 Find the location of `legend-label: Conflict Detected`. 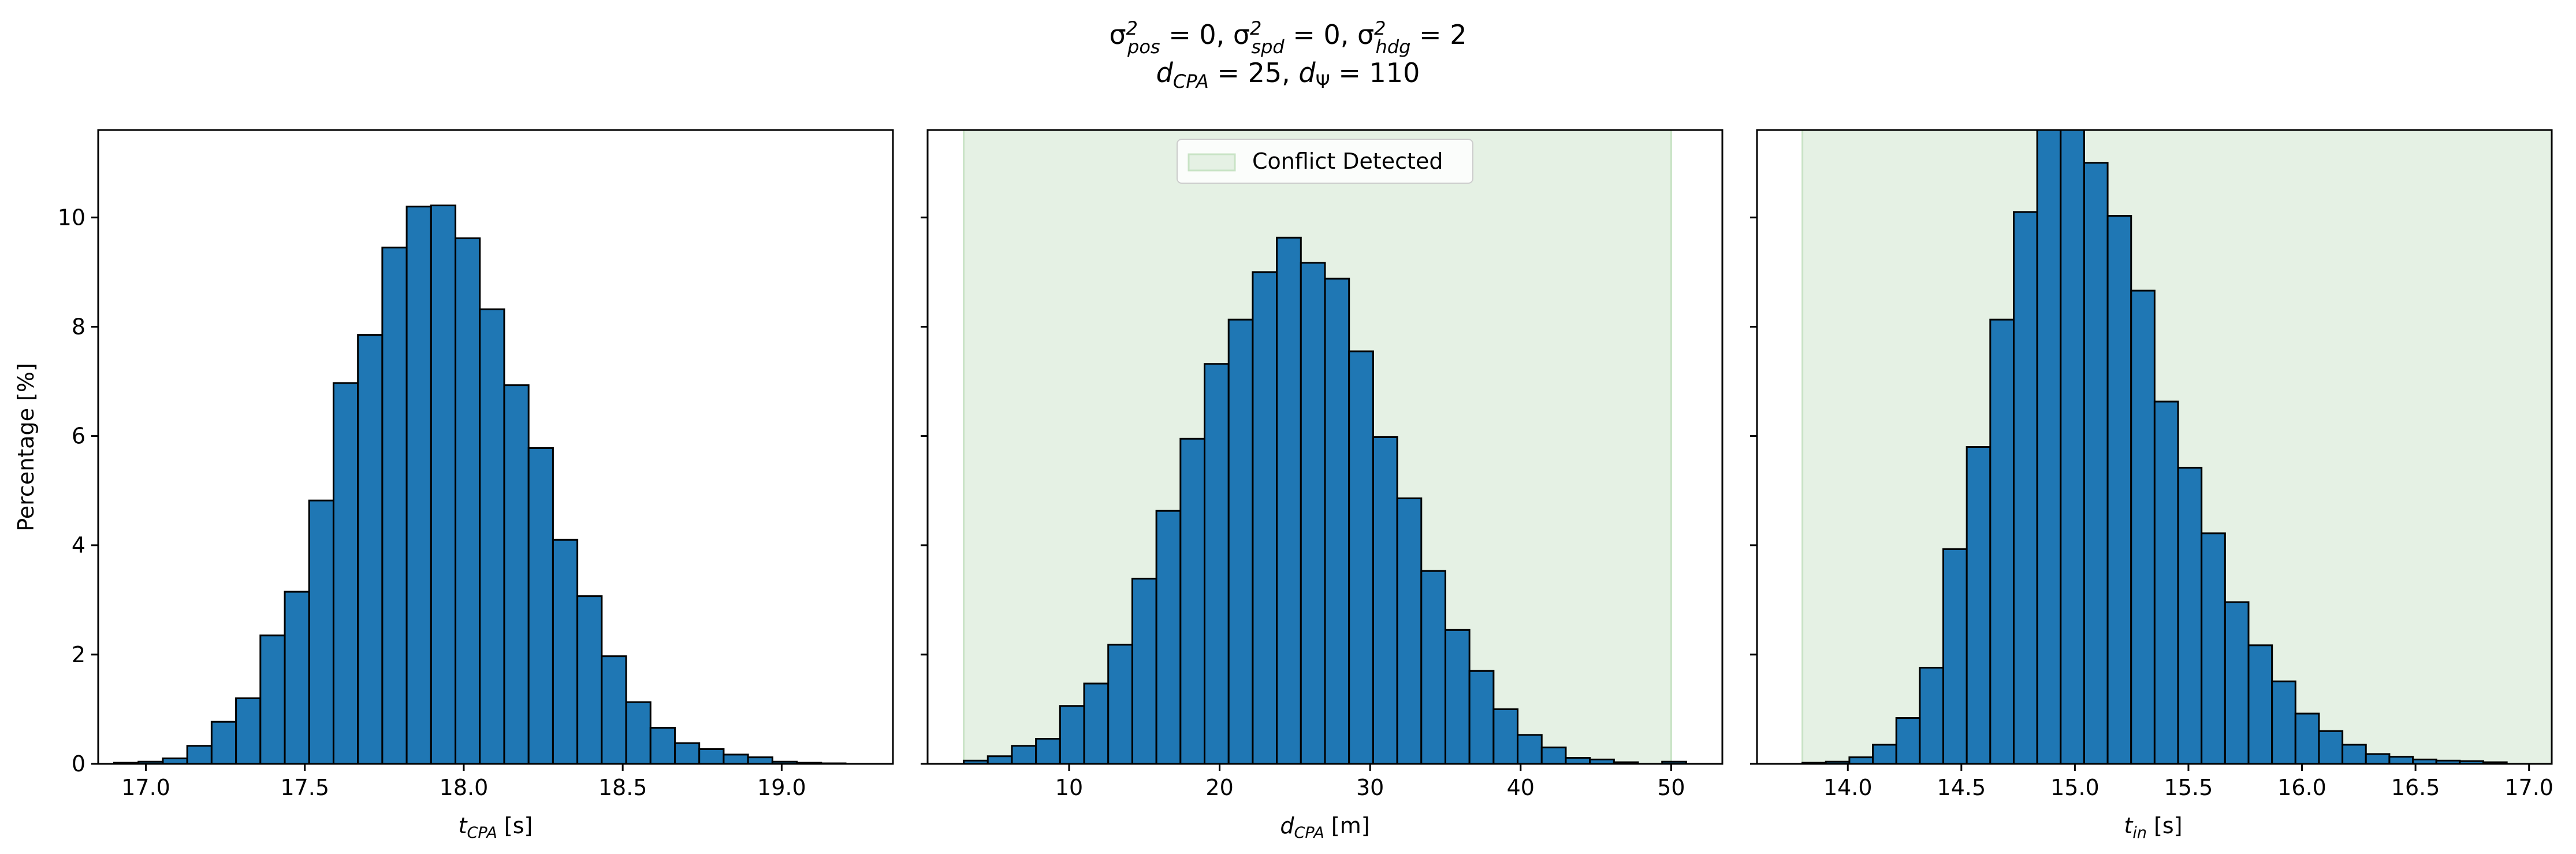

legend-label: Conflict Detected is located at coordinates (1347, 161).